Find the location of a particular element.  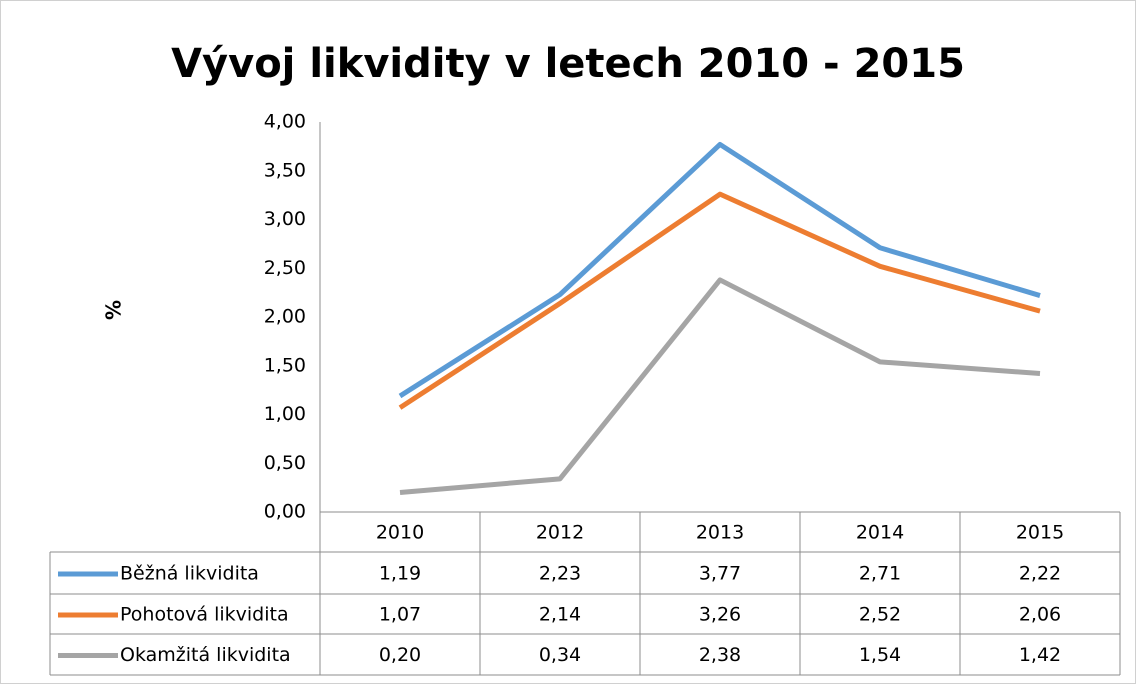

y-tick-label: 2,00 is located at coordinates (285, 317).